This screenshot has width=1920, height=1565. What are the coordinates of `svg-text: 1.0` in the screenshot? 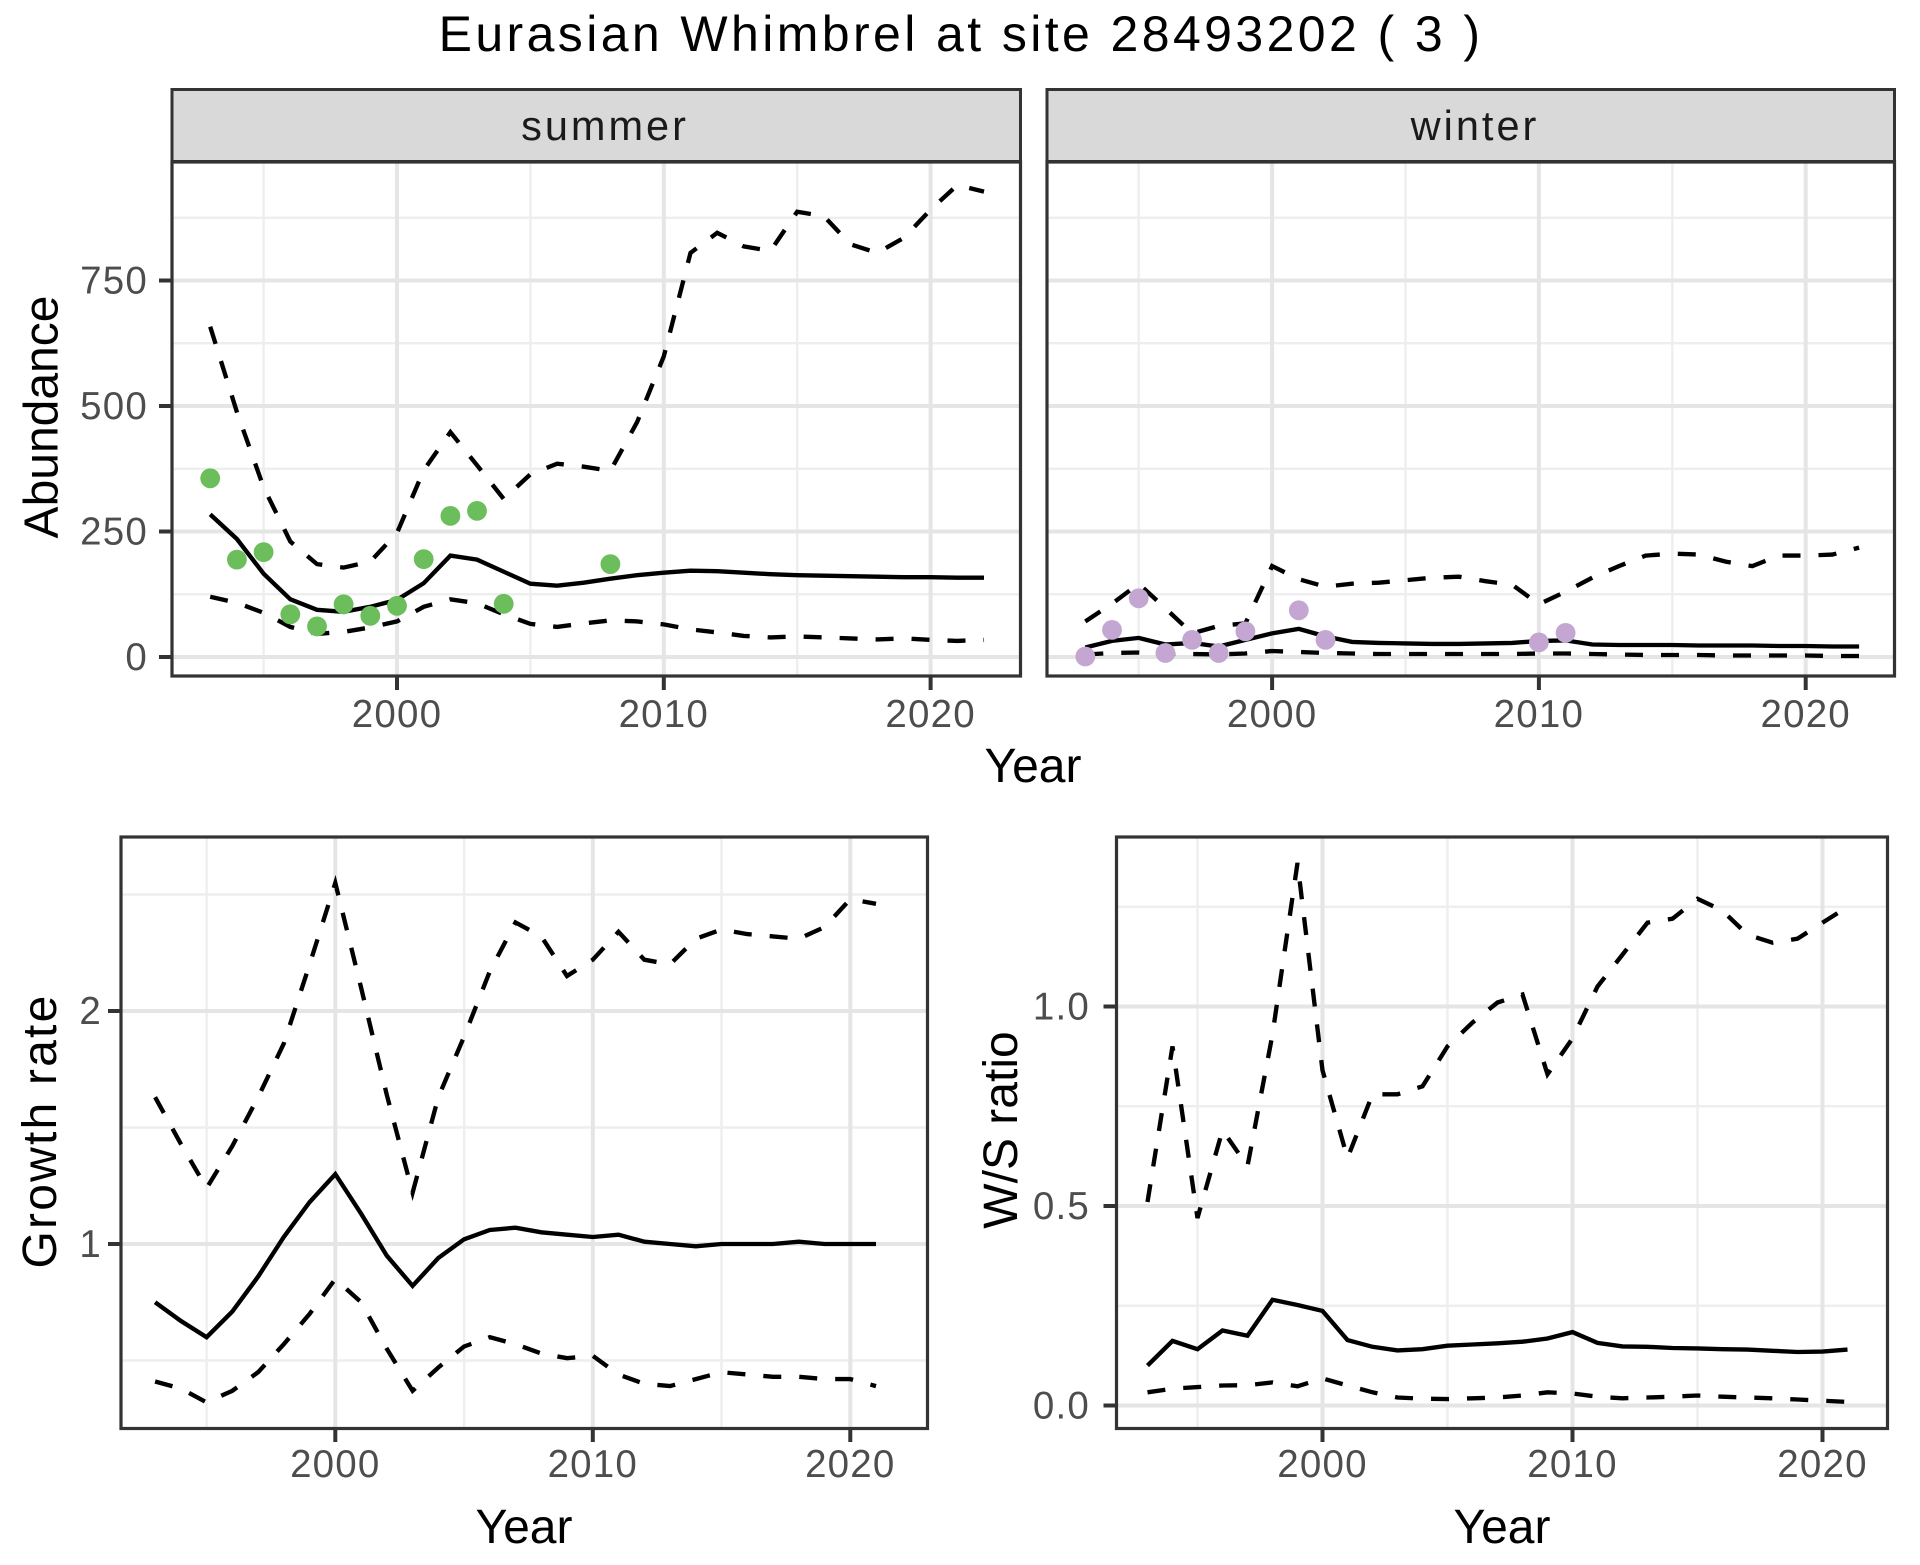 It's located at (1061, 1007).